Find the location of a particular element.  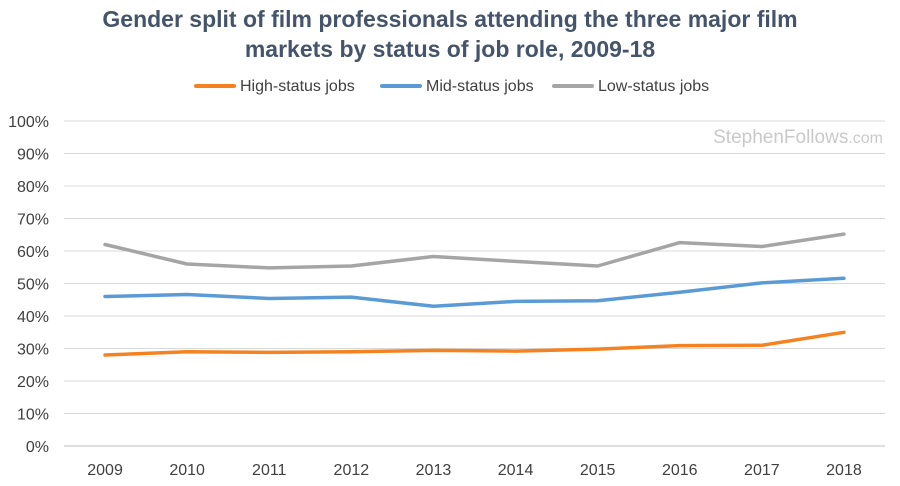

x-tick-label: 2016 is located at coordinates (680, 470).